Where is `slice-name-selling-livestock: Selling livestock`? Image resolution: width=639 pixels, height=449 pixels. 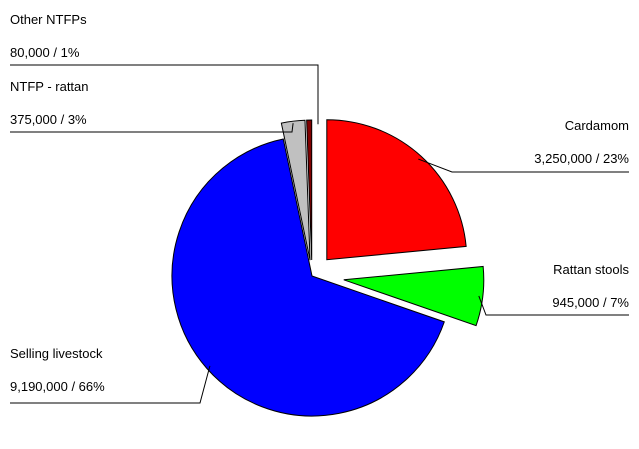
slice-name-selling-livestock: Selling livestock is located at coordinates (56, 353).